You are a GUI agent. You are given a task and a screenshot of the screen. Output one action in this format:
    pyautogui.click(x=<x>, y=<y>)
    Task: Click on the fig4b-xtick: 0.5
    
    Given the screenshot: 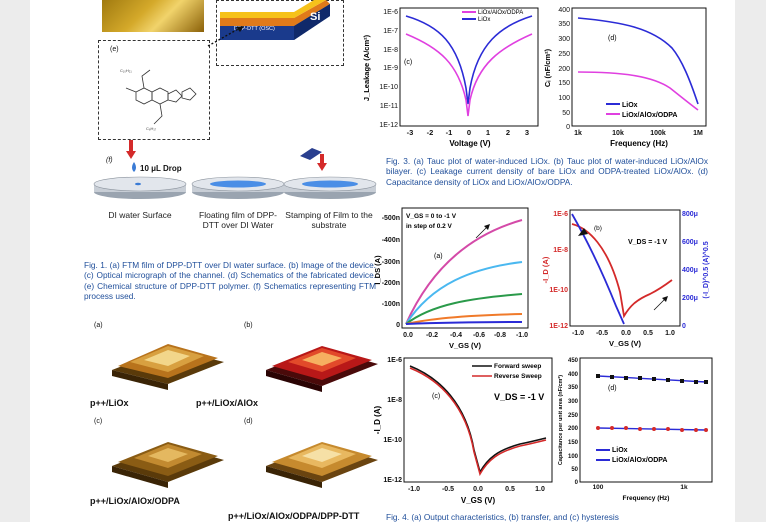 What is the action you would take?
    pyautogui.click(x=648, y=333)
    